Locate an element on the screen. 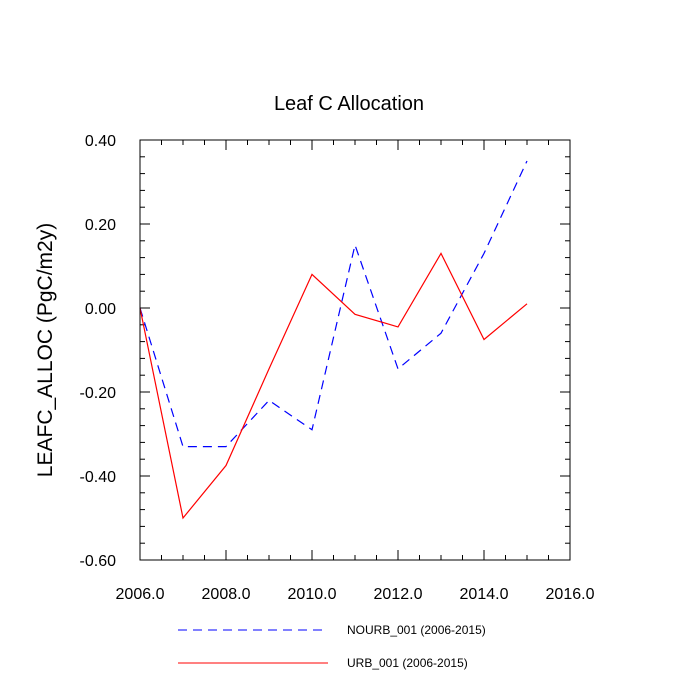 The width and height of the screenshot is (700, 700). x-tick-label: 2008.0 is located at coordinates (226, 594).